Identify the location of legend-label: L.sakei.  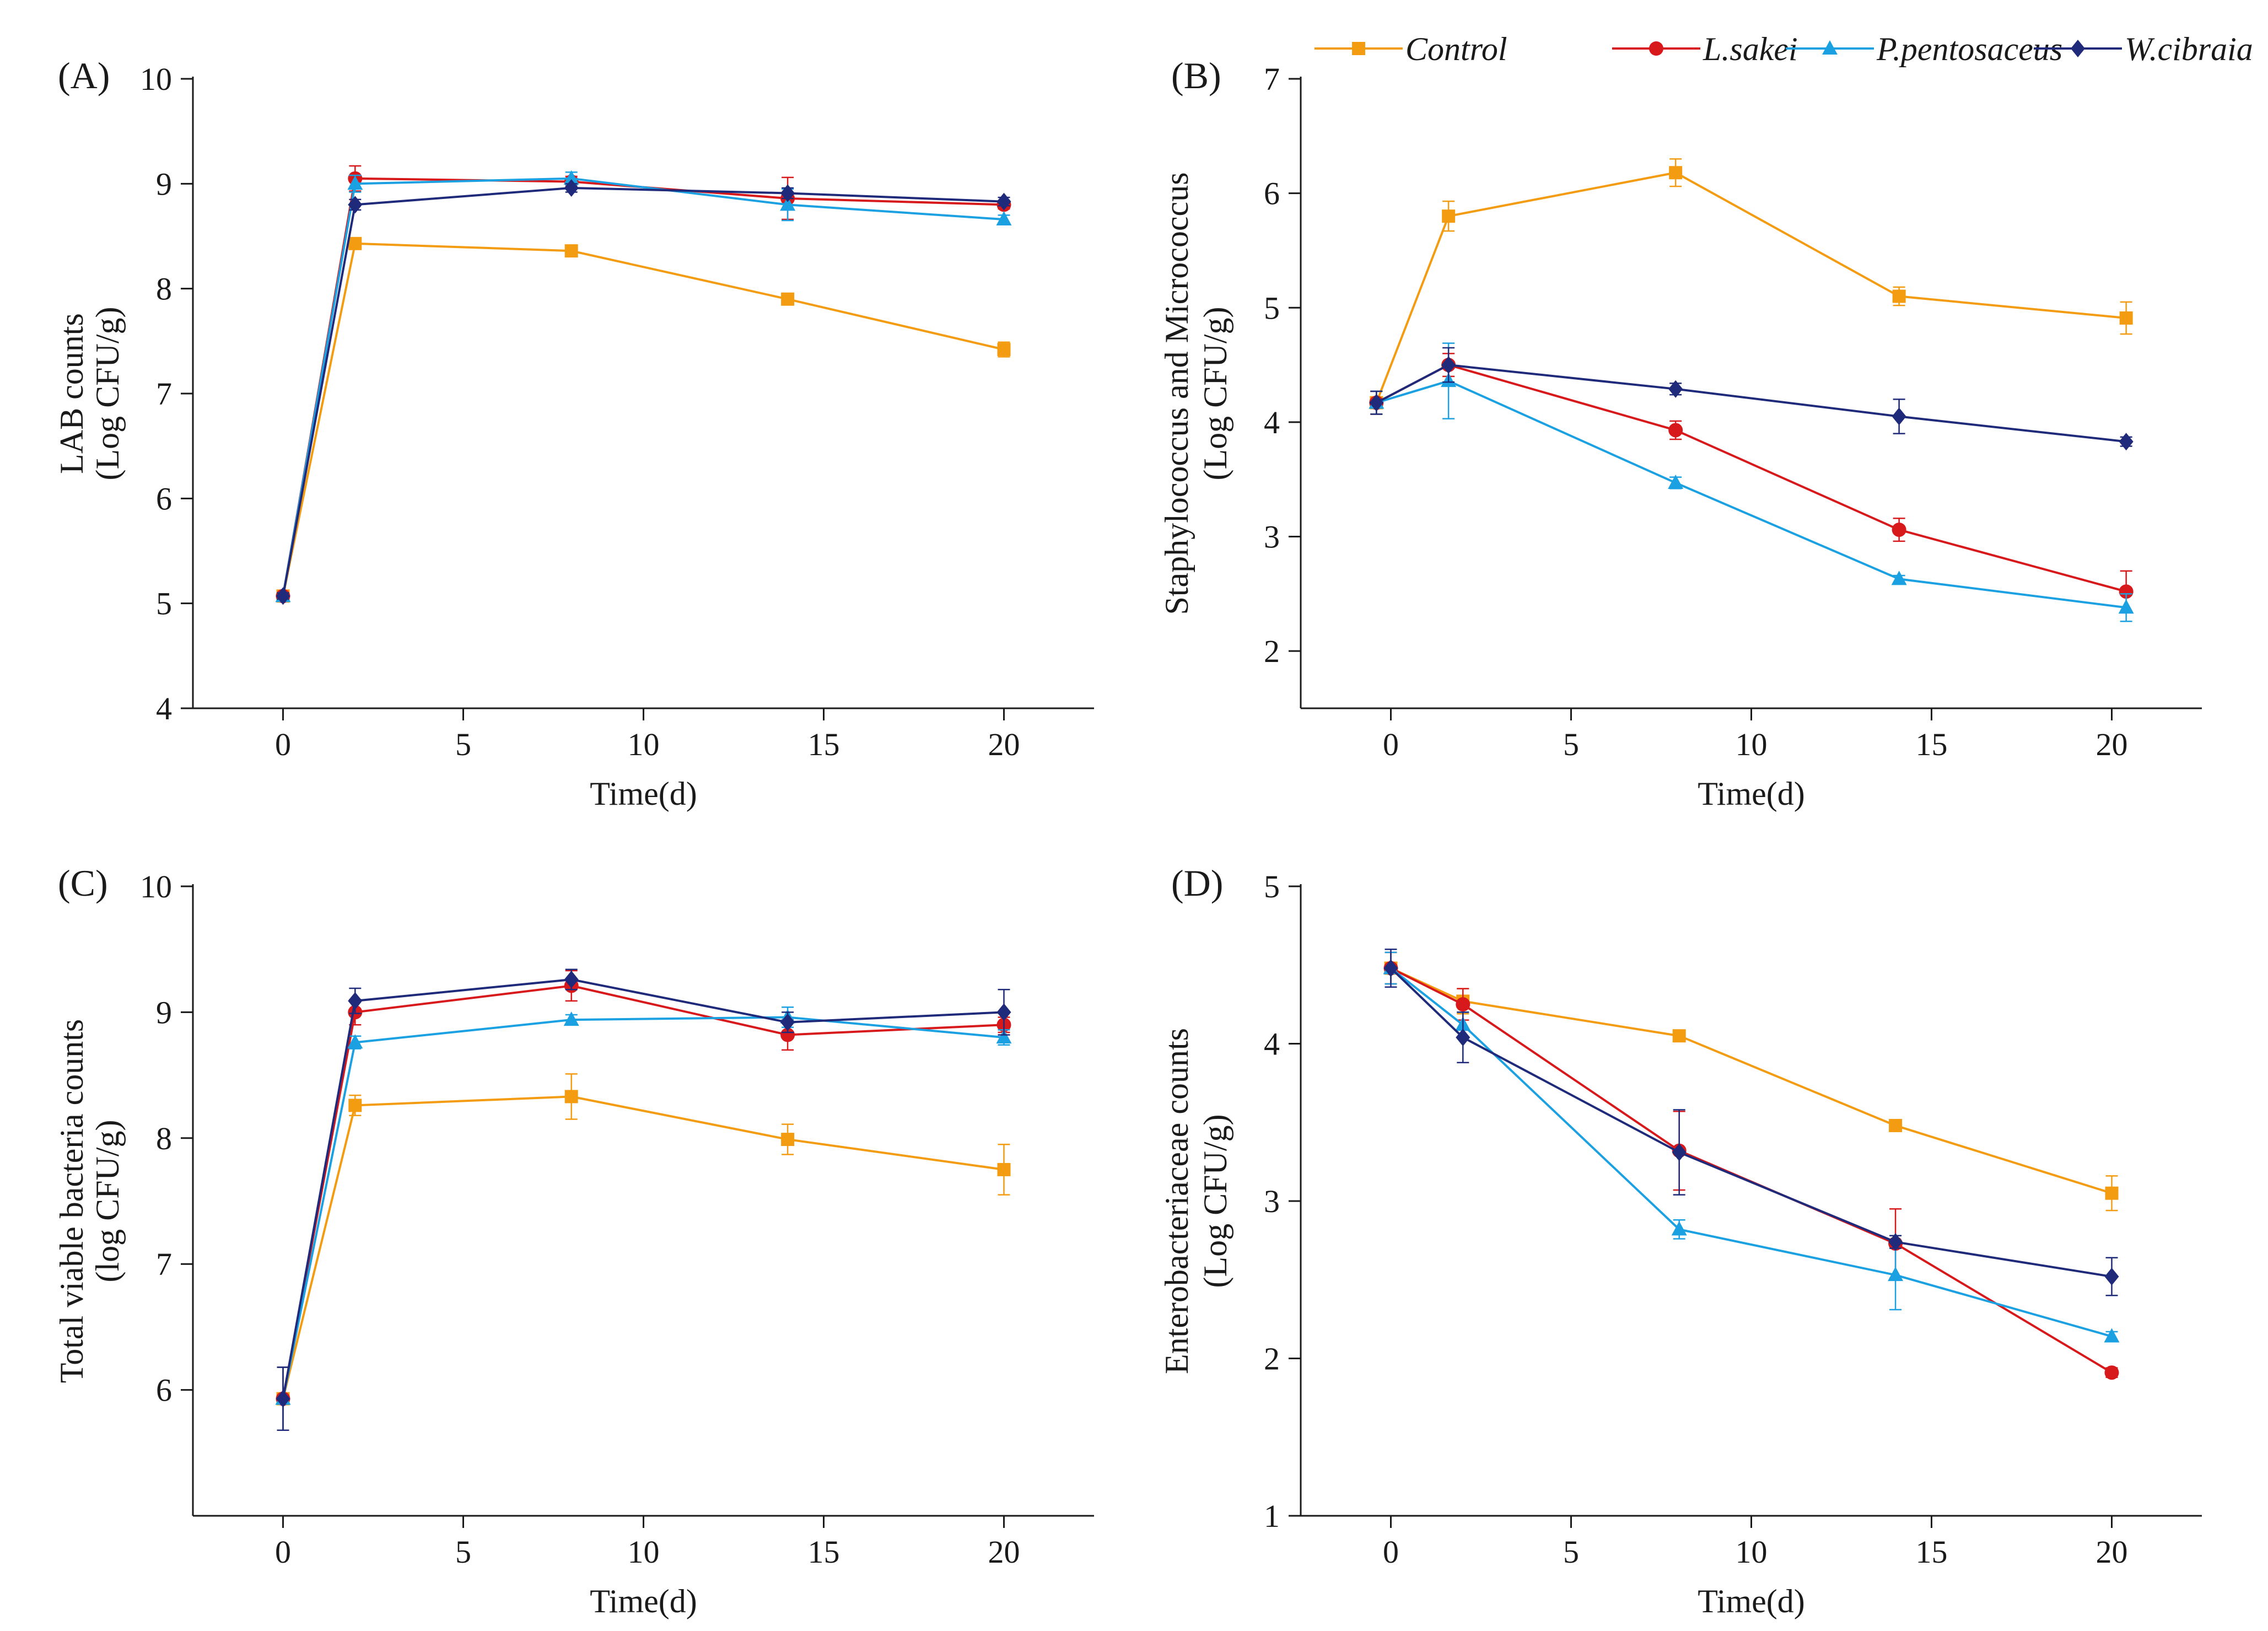
(1750, 49).